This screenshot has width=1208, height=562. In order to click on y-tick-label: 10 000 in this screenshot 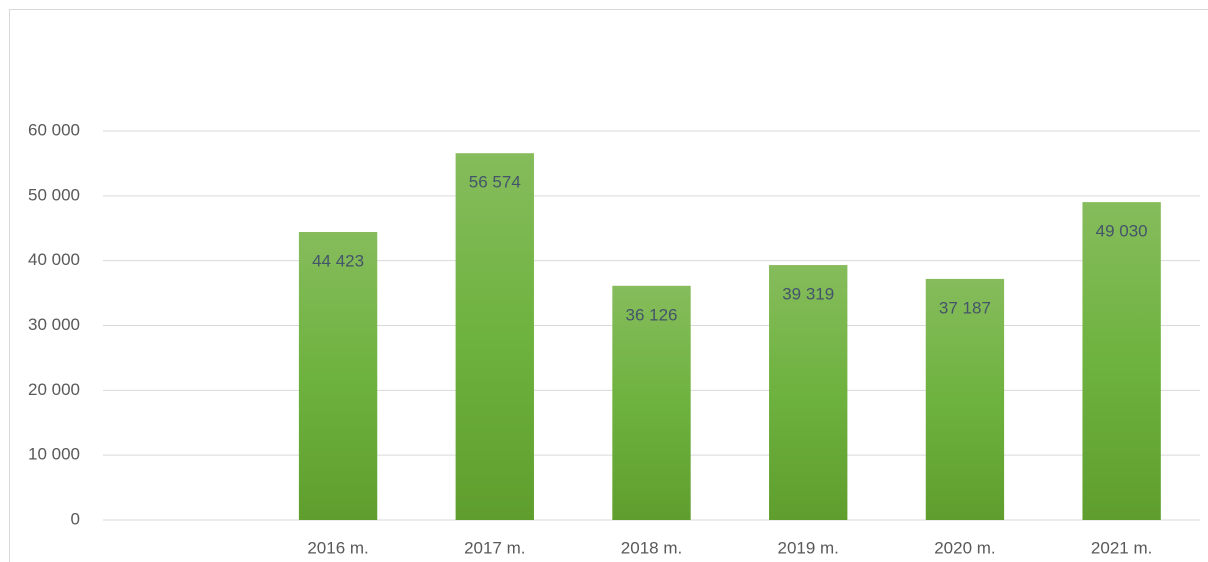, I will do `click(54, 454)`.